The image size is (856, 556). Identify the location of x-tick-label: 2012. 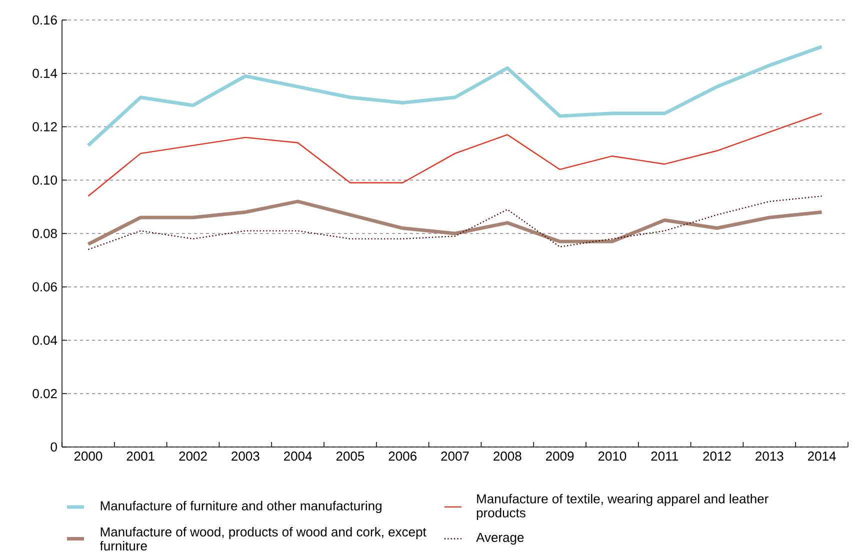
(717, 456).